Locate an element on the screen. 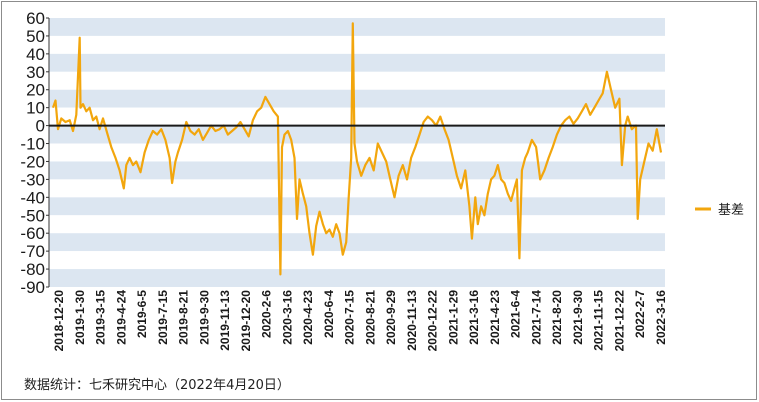  y-tick-label: 10 is located at coordinates (35, 108).